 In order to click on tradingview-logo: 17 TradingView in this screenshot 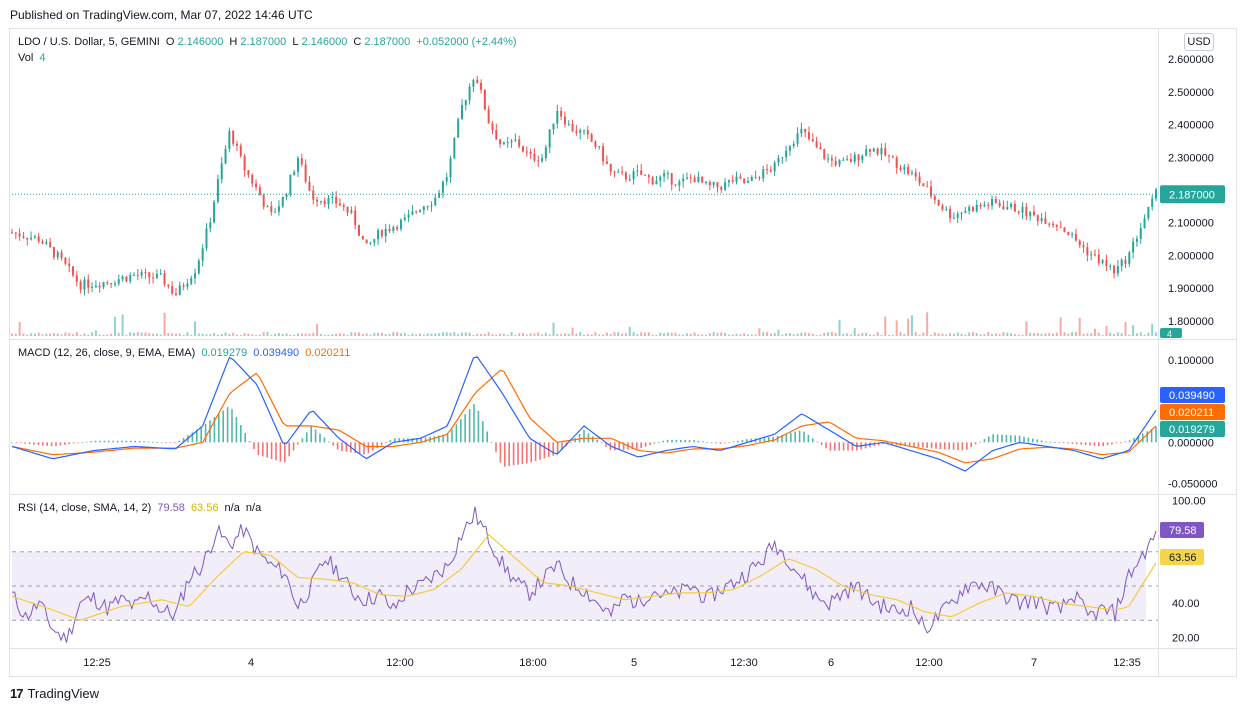, I will do `click(54, 693)`.